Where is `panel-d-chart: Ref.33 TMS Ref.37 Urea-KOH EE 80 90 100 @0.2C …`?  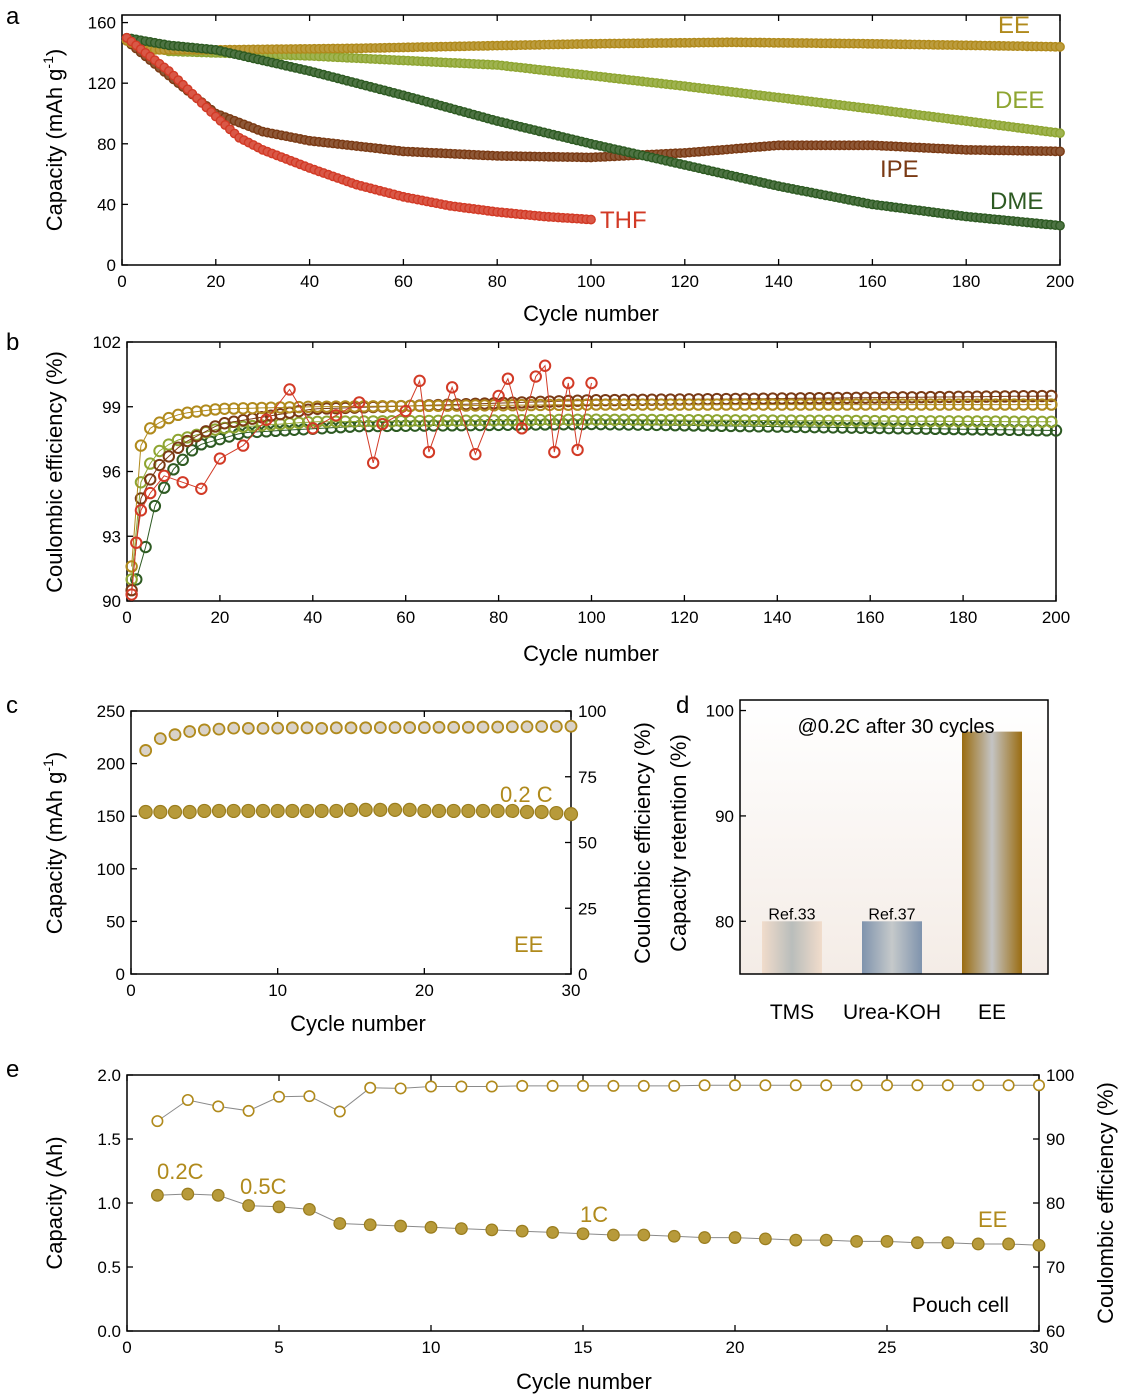 panel-d-chart: Ref.33 TMS Ref.37 Urea-KOH EE 80 90 100 @0.2C … is located at coordinates (857, 861).